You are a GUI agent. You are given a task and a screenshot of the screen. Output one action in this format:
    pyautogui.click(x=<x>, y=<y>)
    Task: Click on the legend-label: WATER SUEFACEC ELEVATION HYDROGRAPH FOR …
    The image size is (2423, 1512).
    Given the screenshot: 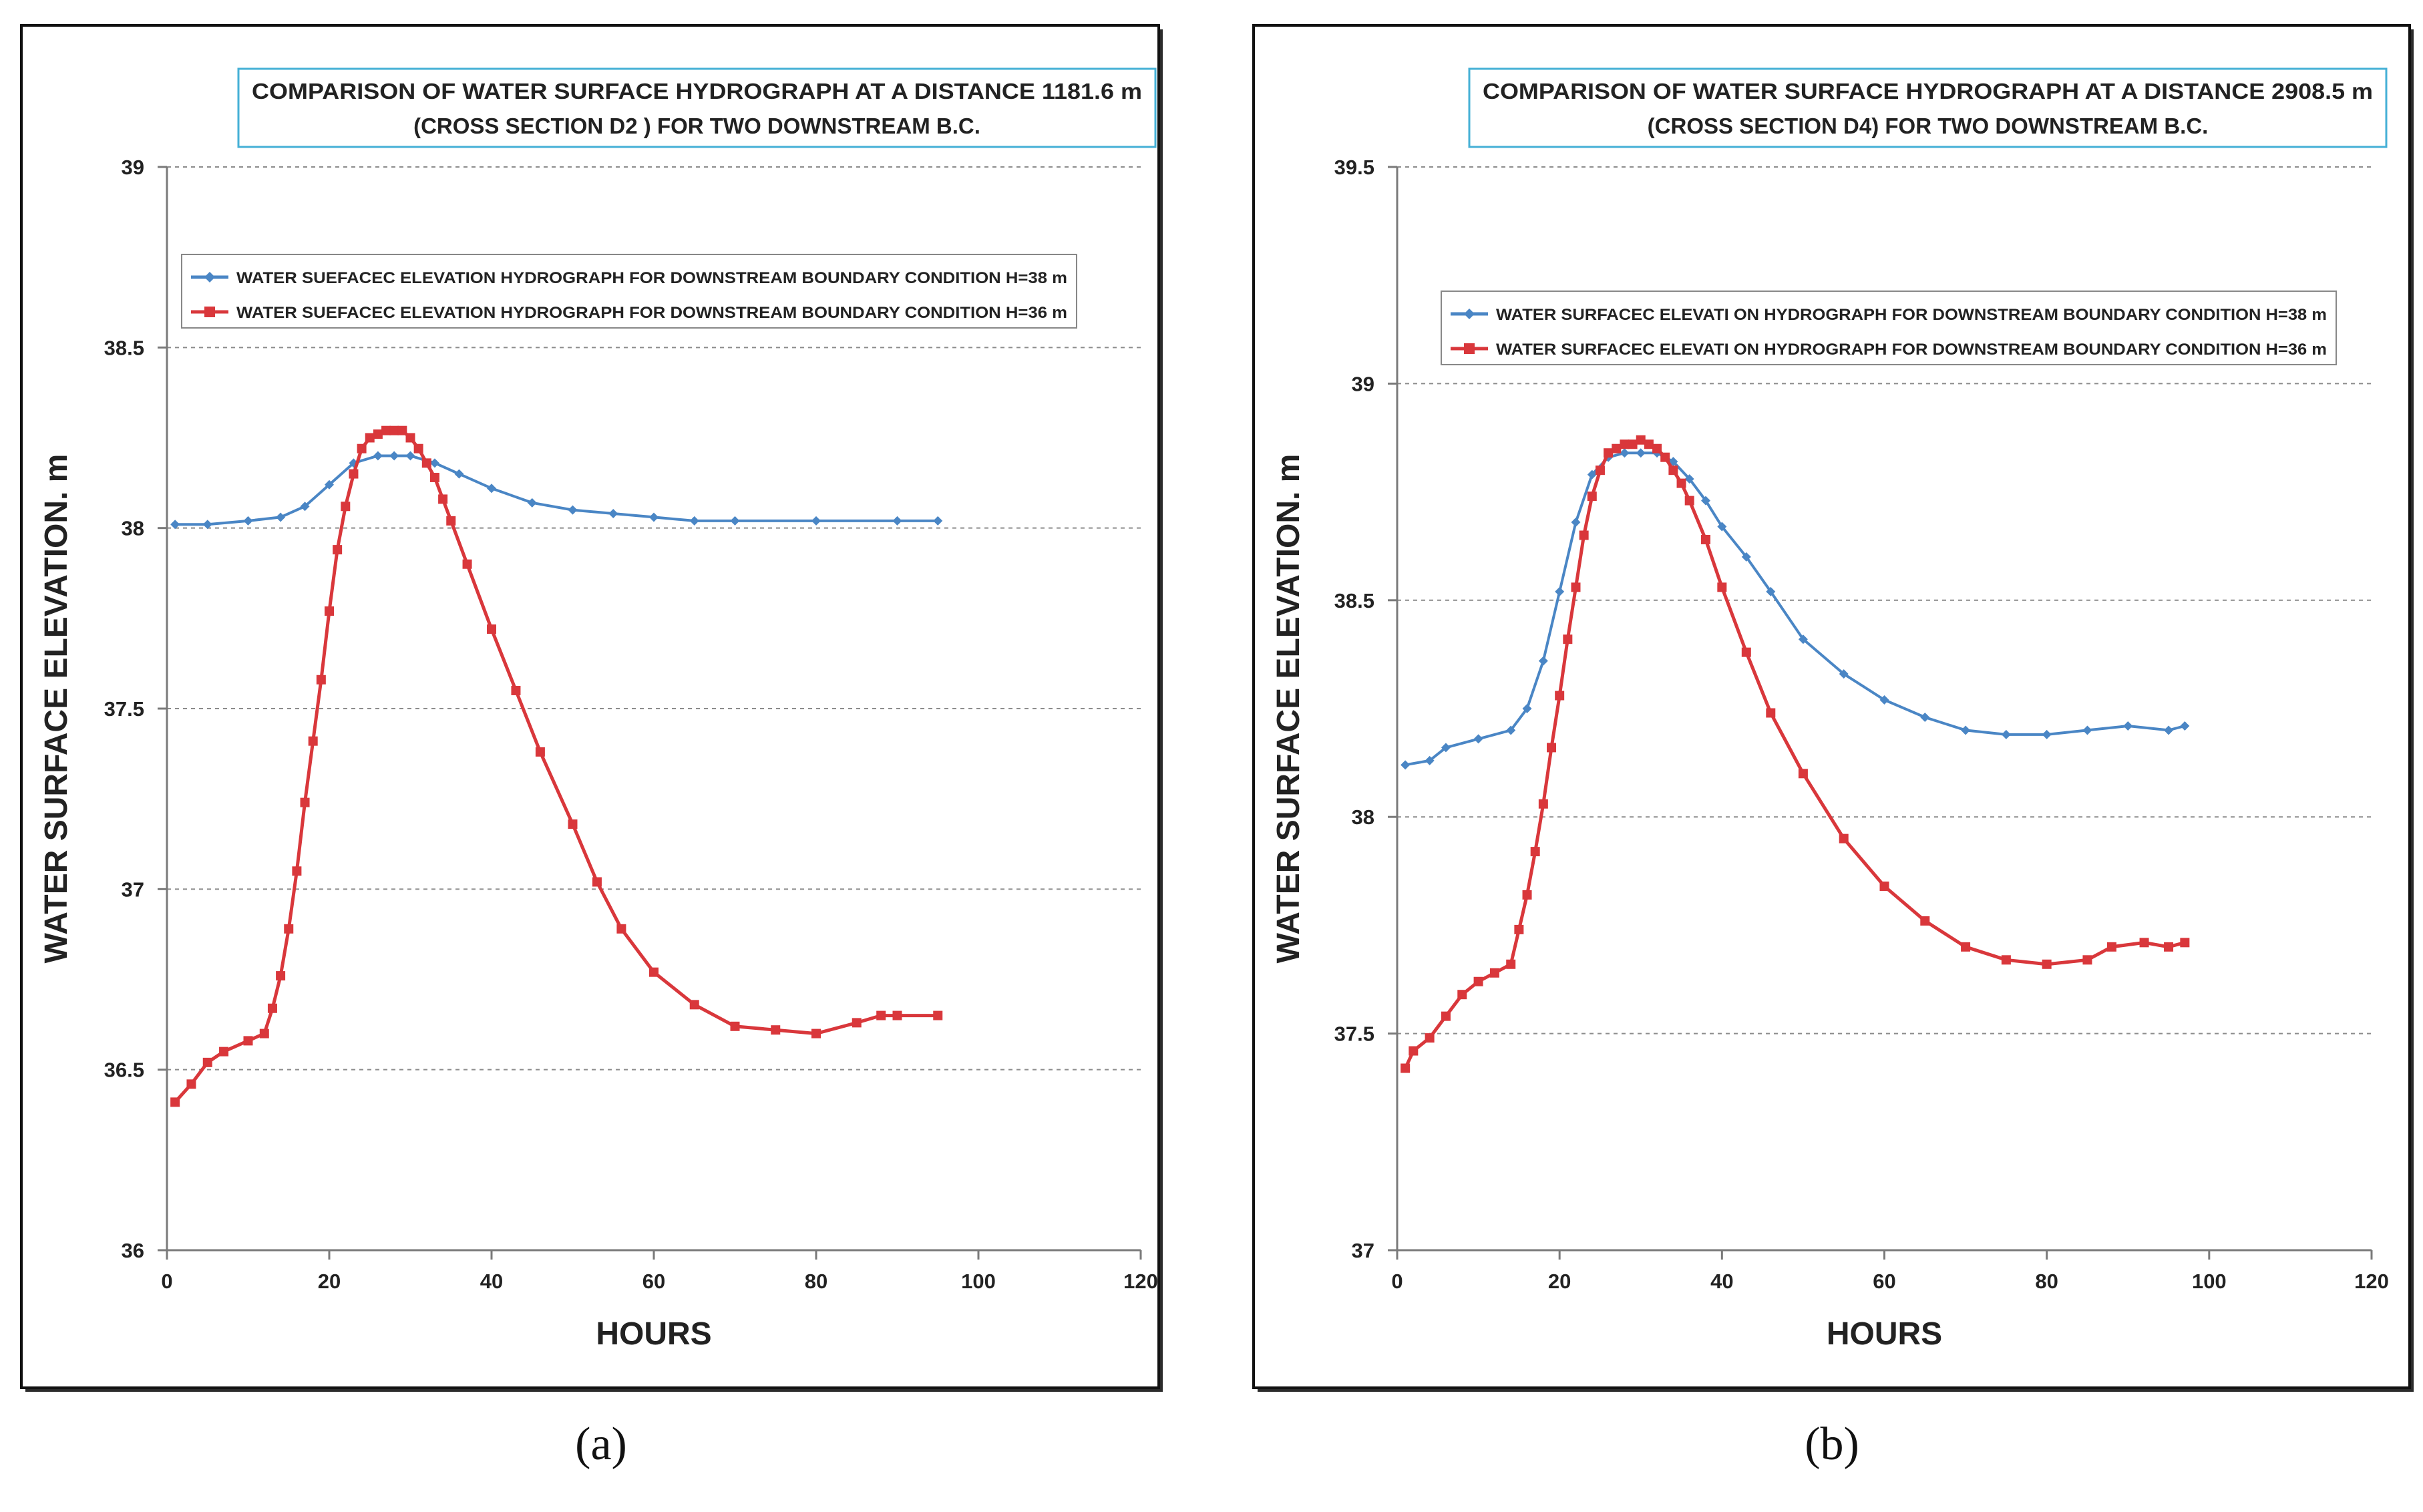 What is the action you would take?
    pyautogui.click(x=651, y=278)
    